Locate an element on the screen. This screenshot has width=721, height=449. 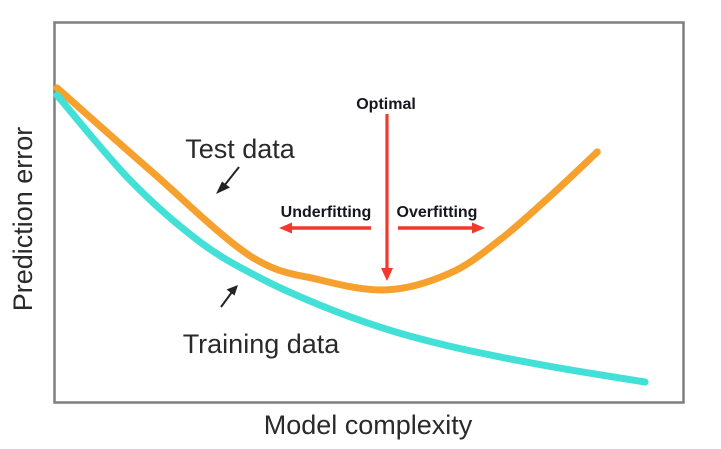
y-axis-label: Prediction error is located at coordinates (23, 219).